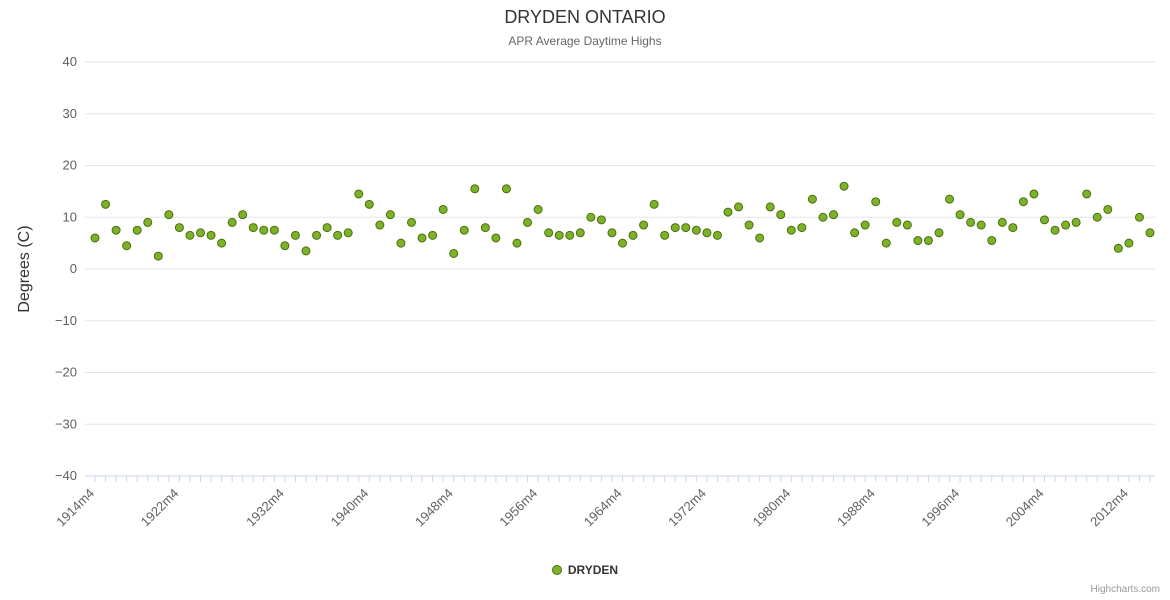 The width and height of the screenshot is (1170, 600). What do you see at coordinates (585, 570) in the screenshot?
I see `legend-item-dryden: DRYDEN` at bounding box center [585, 570].